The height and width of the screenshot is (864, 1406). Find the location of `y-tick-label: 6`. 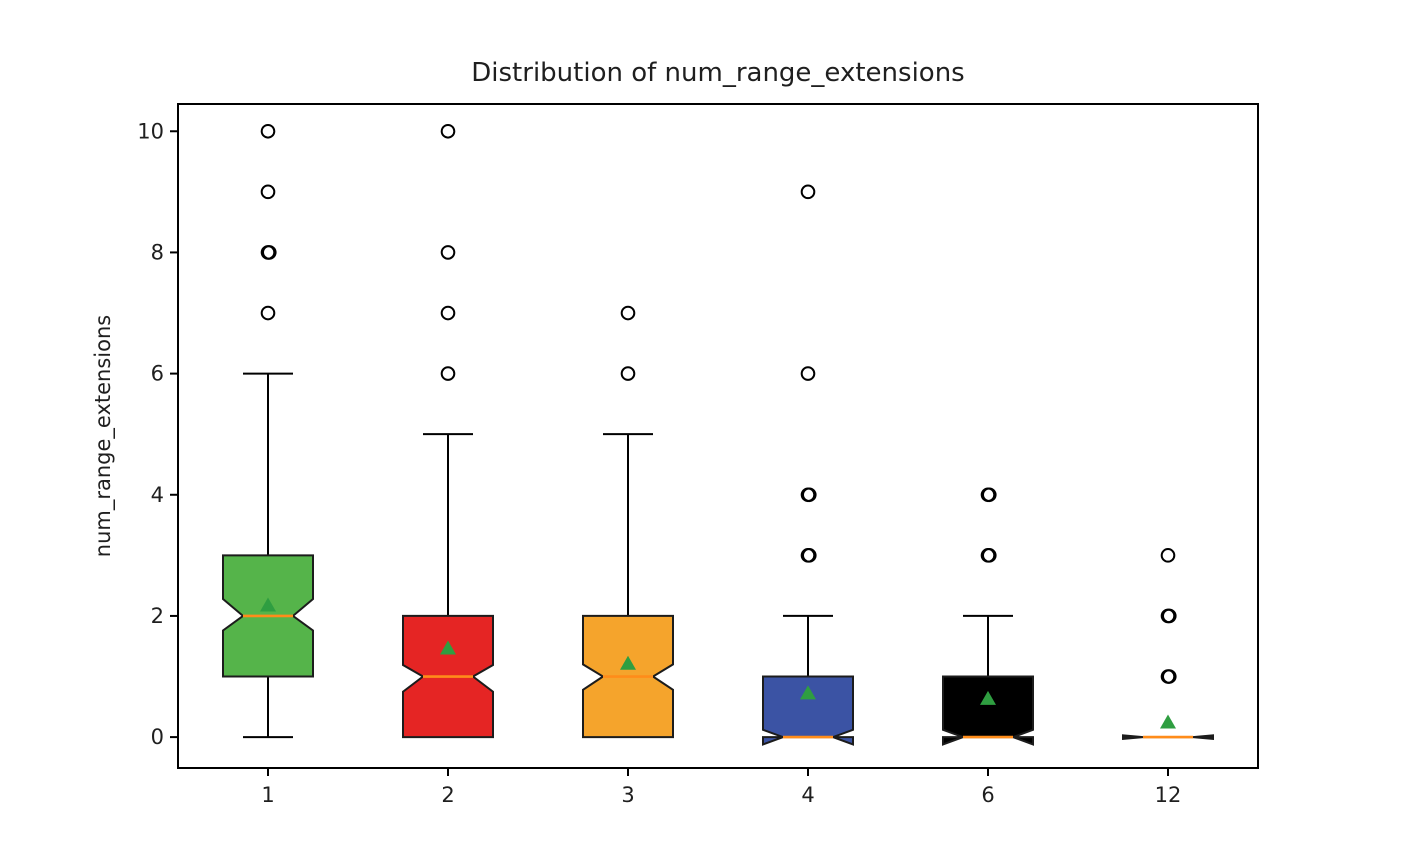

y-tick-label: 6 is located at coordinates (157, 374).